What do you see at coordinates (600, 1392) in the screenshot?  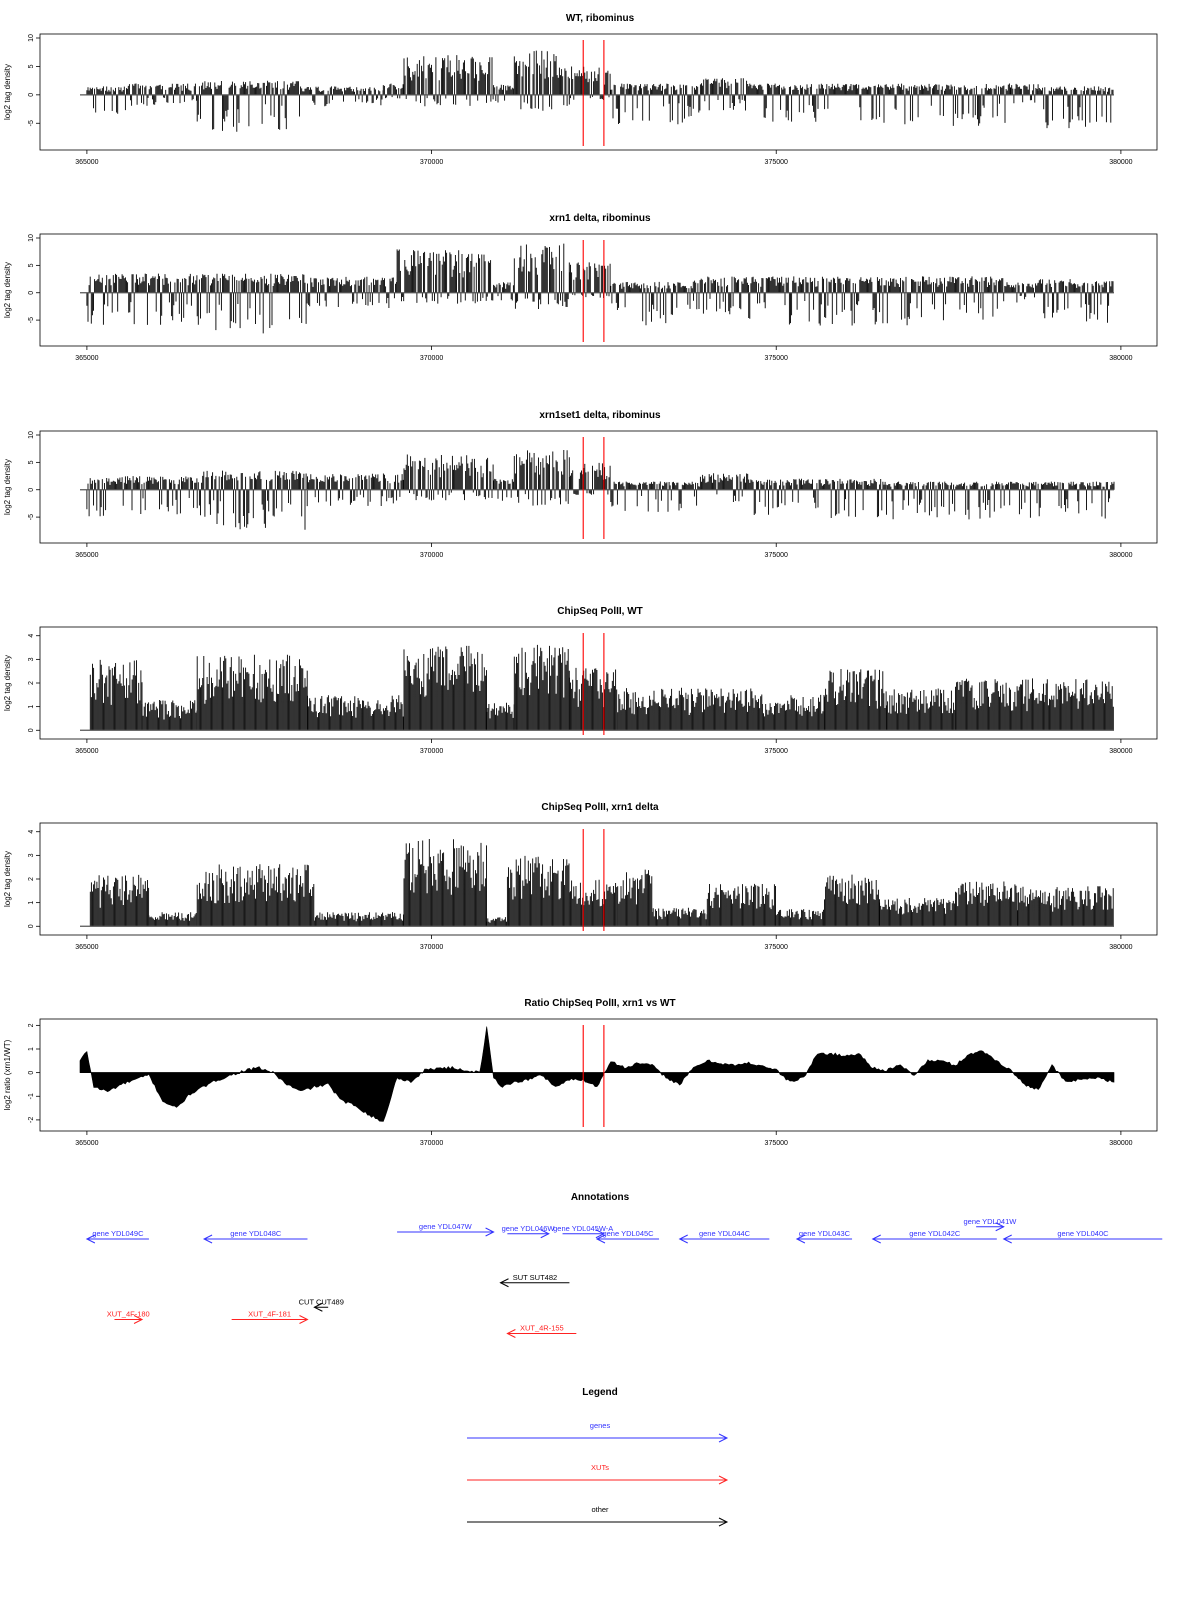 I see `legend-title: Legend` at bounding box center [600, 1392].